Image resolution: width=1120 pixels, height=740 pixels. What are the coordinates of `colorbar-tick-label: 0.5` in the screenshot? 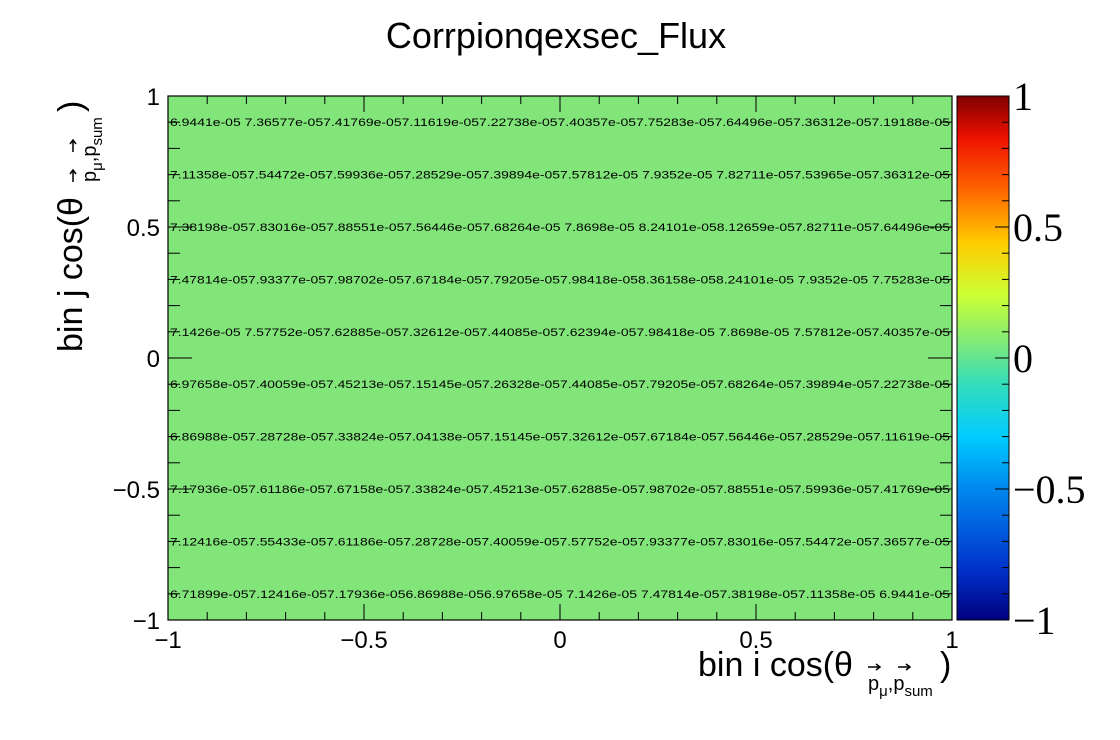 It's located at (1038, 227).